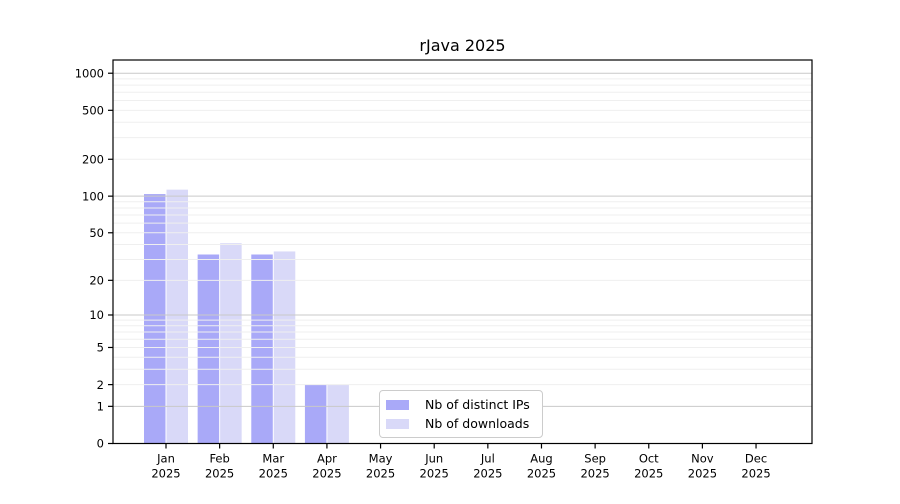  Describe the element at coordinates (397, 423) in the screenshot. I see `legend-swatch-downloads` at that location.